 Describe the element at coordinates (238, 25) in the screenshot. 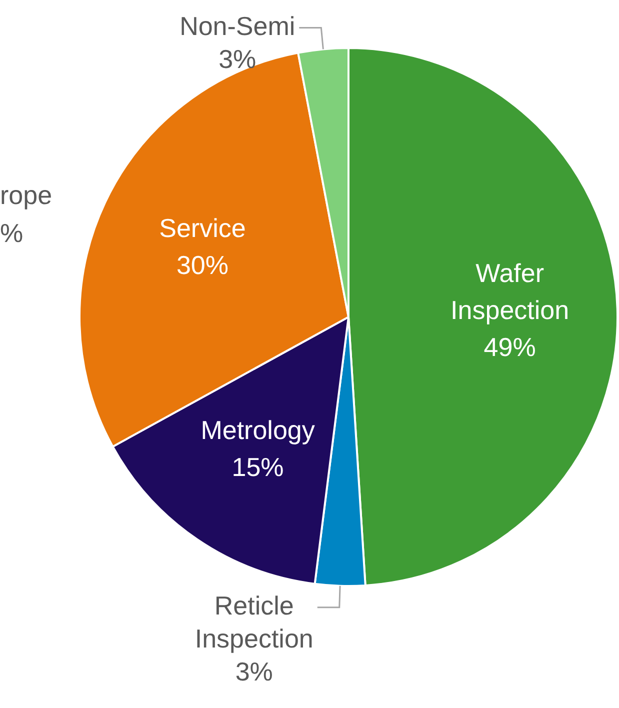

I see `slice-label: Non-Semi` at that location.